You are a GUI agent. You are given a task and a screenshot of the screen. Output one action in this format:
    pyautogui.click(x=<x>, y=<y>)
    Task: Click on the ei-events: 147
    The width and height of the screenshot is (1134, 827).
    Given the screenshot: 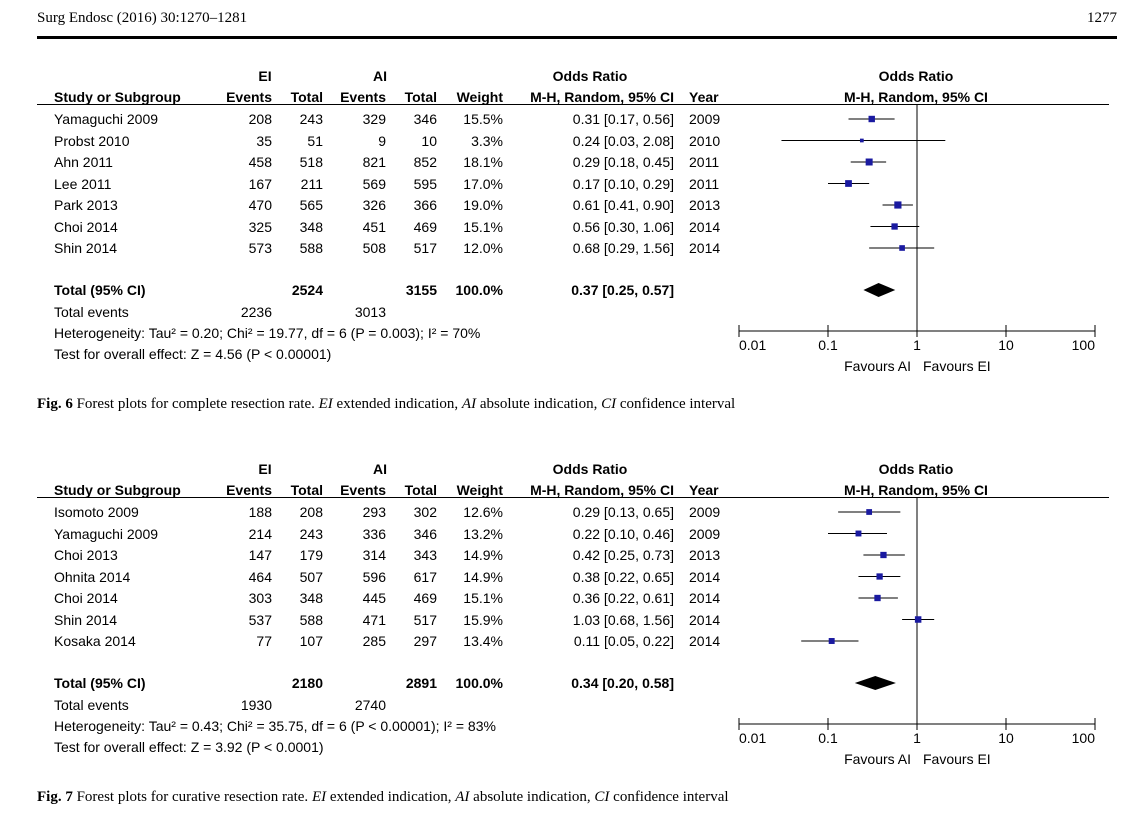 What is the action you would take?
    pyautogui.click(x=260, y=555)
    